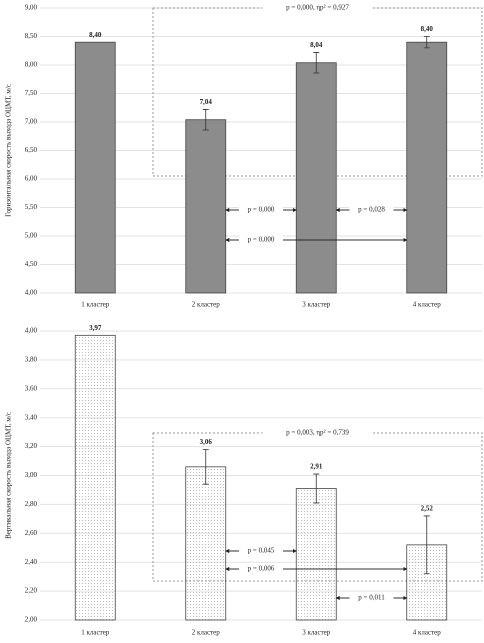 The height and width of the screenshot is (643, 484). Describe the element at coordinates (31, 8) in the screenshot. I see `y-tick-label: 9,00` at that location.